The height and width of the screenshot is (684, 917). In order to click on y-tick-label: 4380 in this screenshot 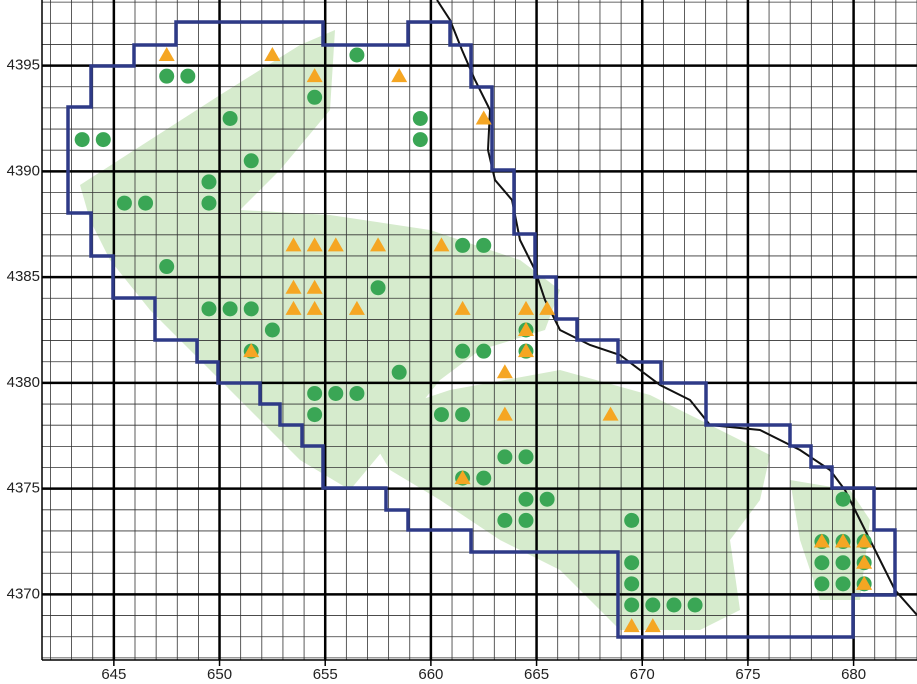, I will do `click(23, 382)`.